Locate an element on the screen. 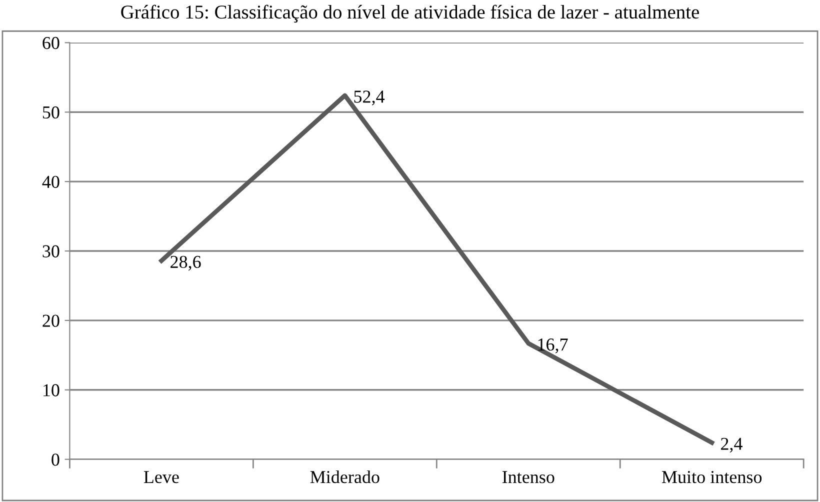 This screenshot has width=820, height=502. y-tick-label: 30 is located at coordinates (51, 251).